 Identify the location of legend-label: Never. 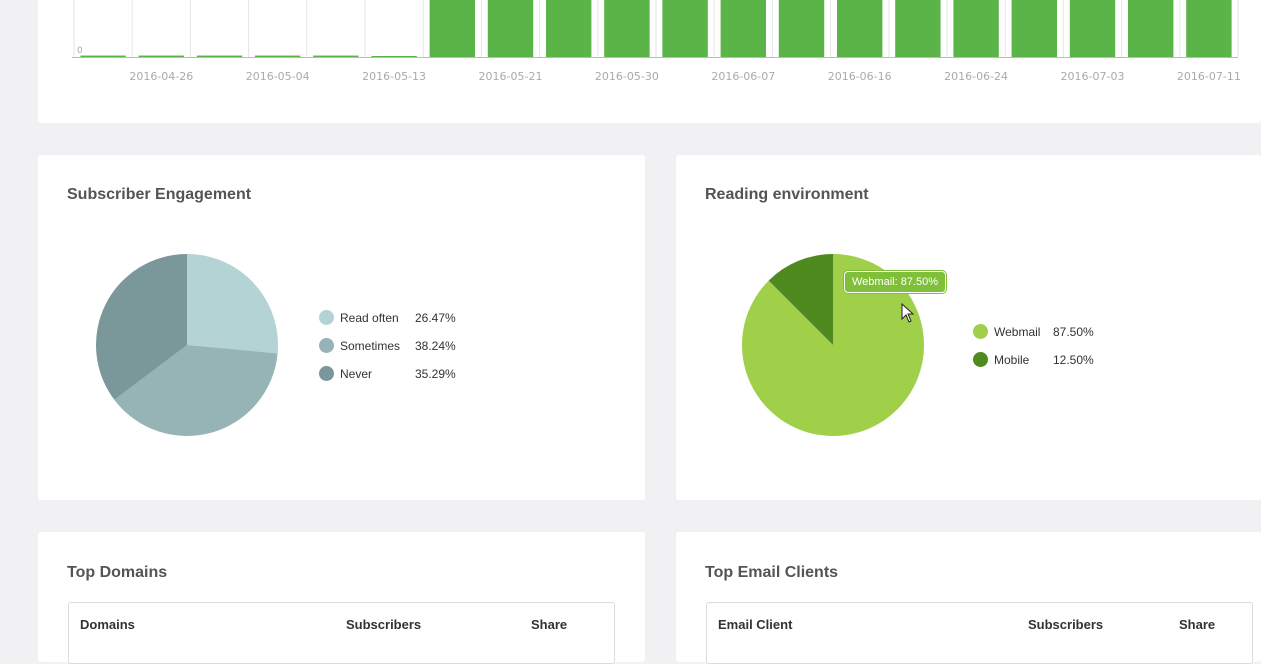
(356, 374).